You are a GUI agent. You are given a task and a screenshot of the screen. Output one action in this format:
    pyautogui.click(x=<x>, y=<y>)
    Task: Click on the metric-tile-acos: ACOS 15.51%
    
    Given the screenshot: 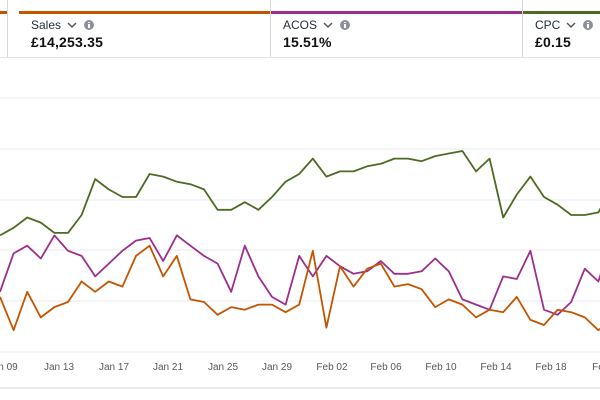 What is the action you would take?
    pyautogui.click(x=397, y=28)
    